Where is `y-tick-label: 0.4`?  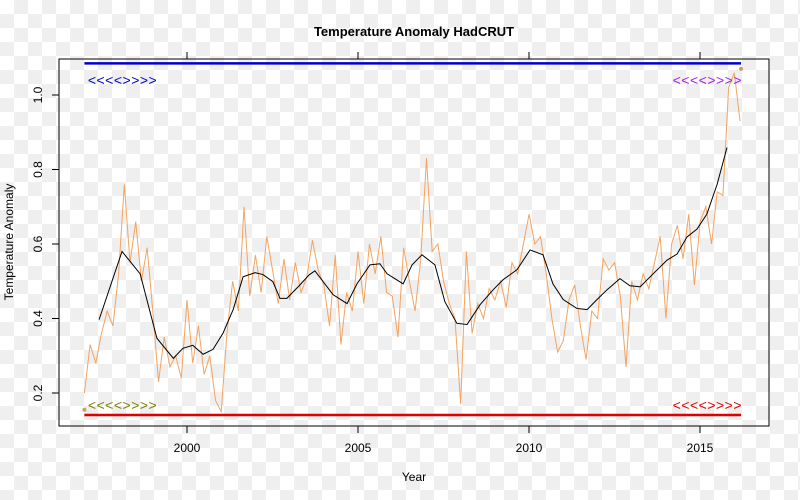 y-tick-label: 0.4 is located at coordinates (38, 318).